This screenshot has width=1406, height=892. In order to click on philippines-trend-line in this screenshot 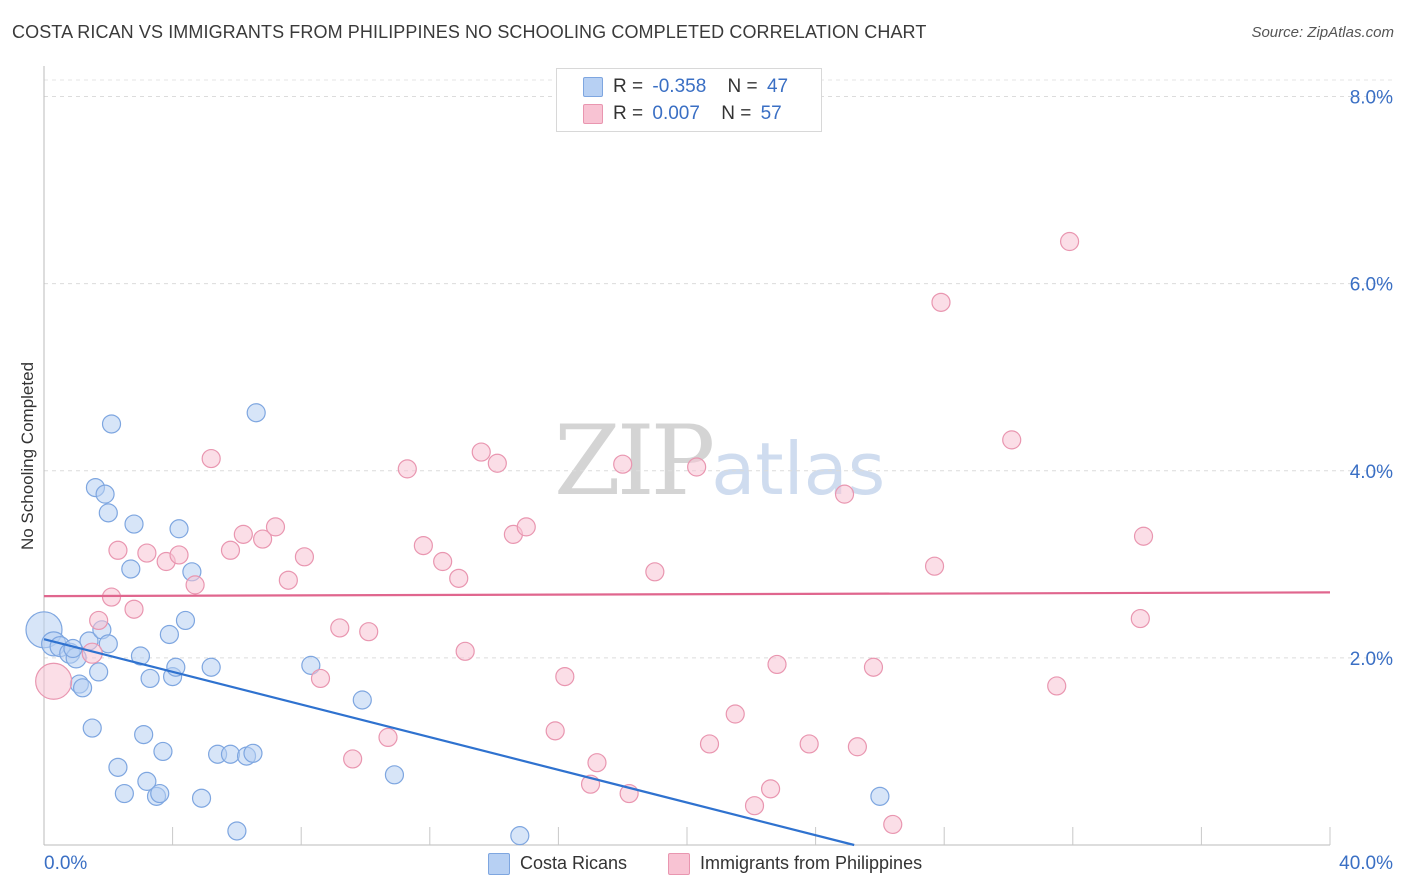, I will do `click(687, 594)`.